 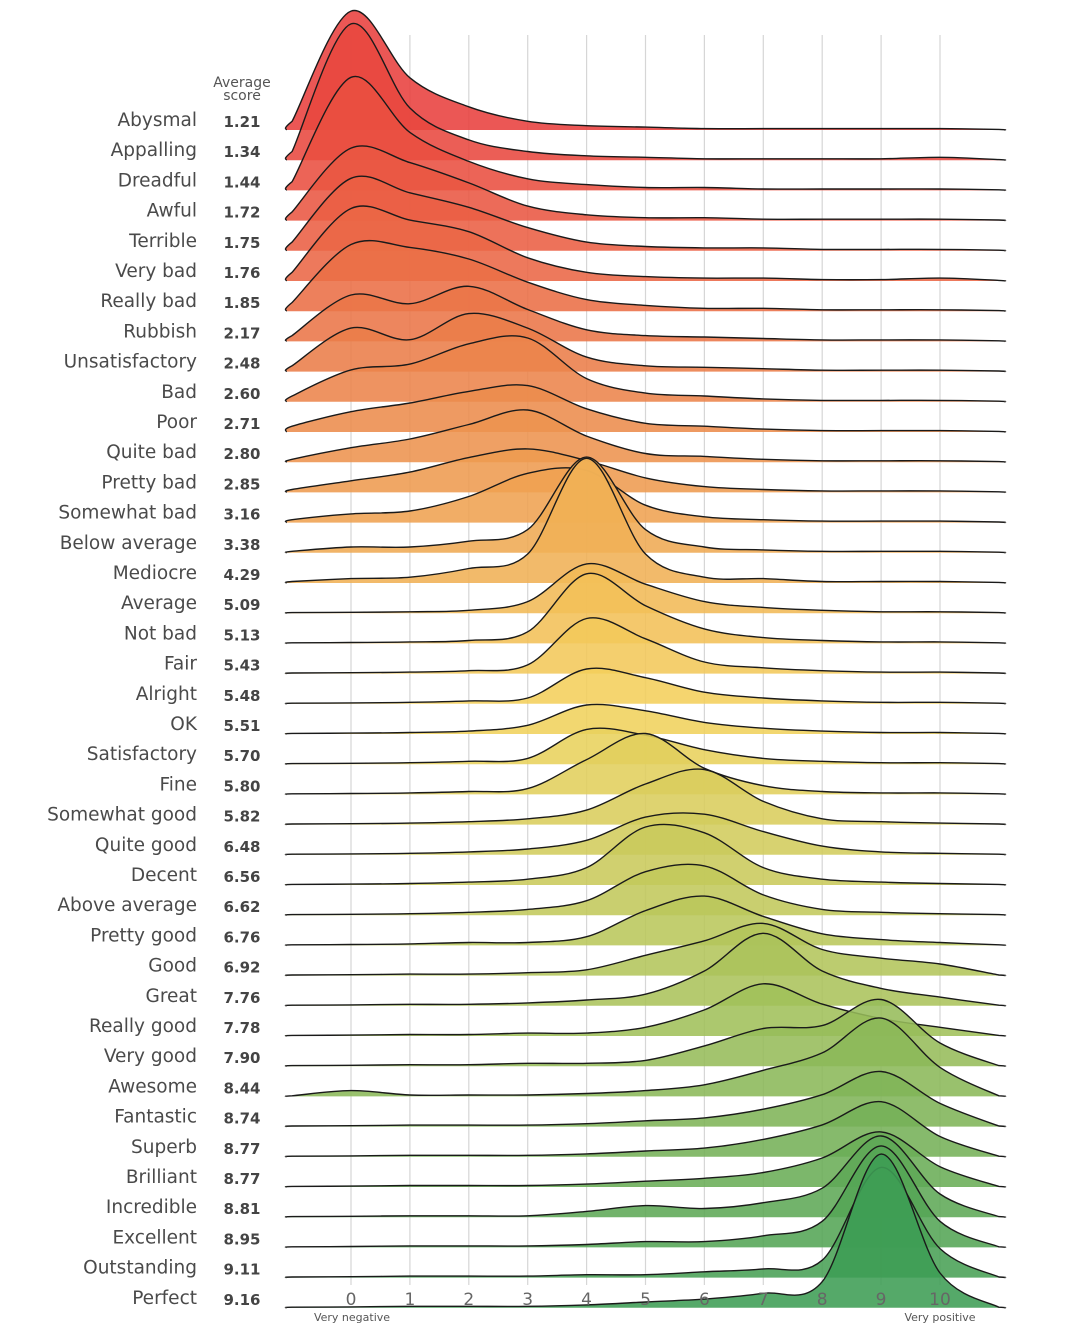 I want to click on row-score: 8.95, so click(x=241, y=1239).